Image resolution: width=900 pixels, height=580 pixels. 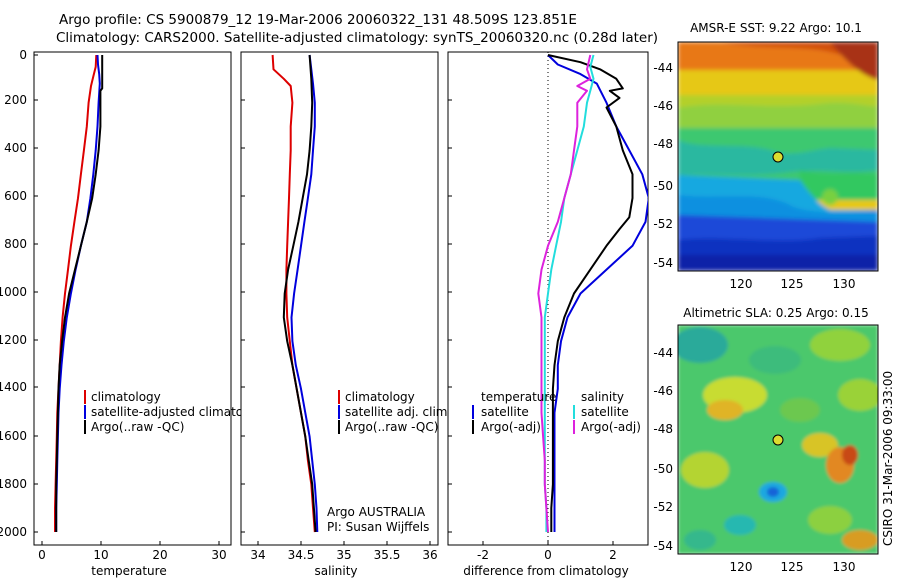 I want to click on salinity-x-axis-label: salinity, so click(x=335, y=571).